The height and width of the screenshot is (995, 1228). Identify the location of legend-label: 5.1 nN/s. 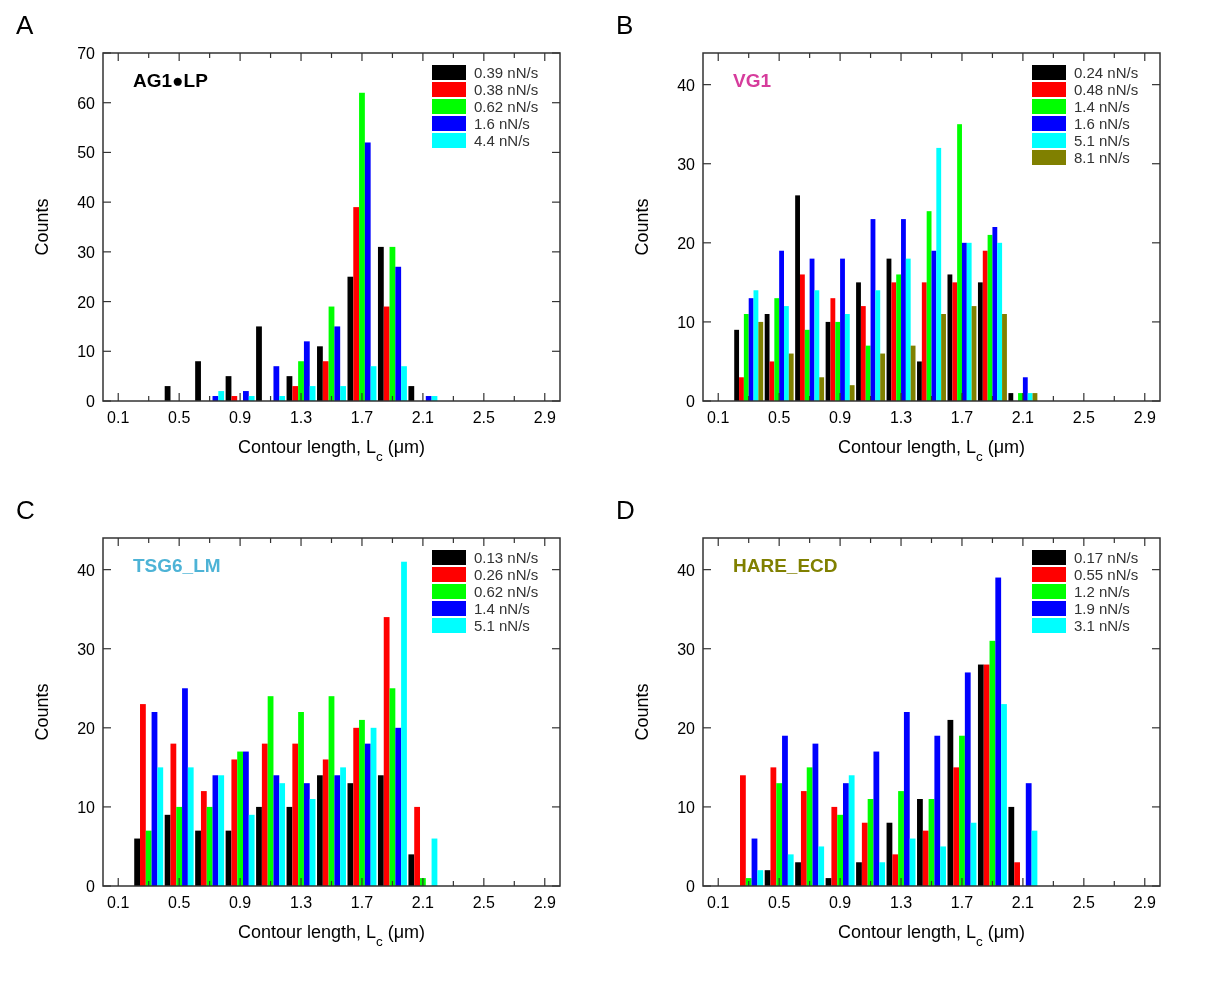
(502, 625).